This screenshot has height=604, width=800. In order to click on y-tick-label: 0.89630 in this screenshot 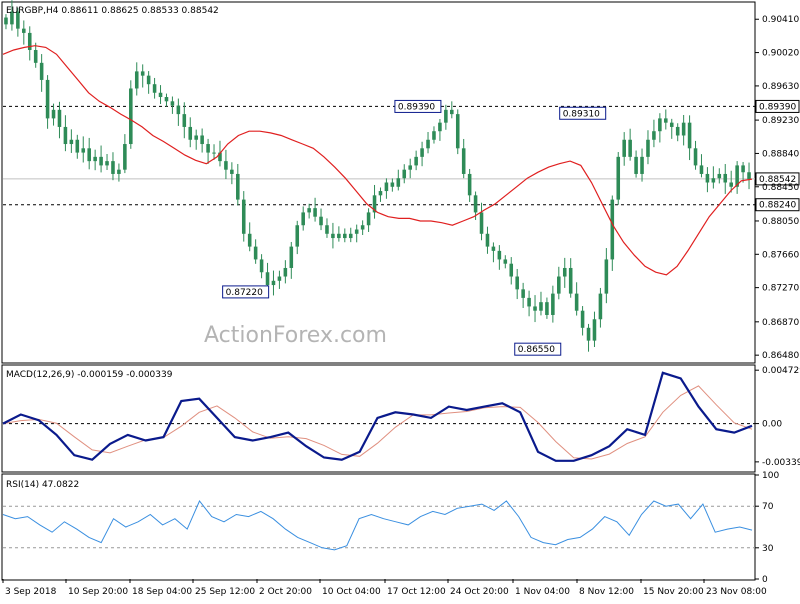, I will do `click(780, 87)`.